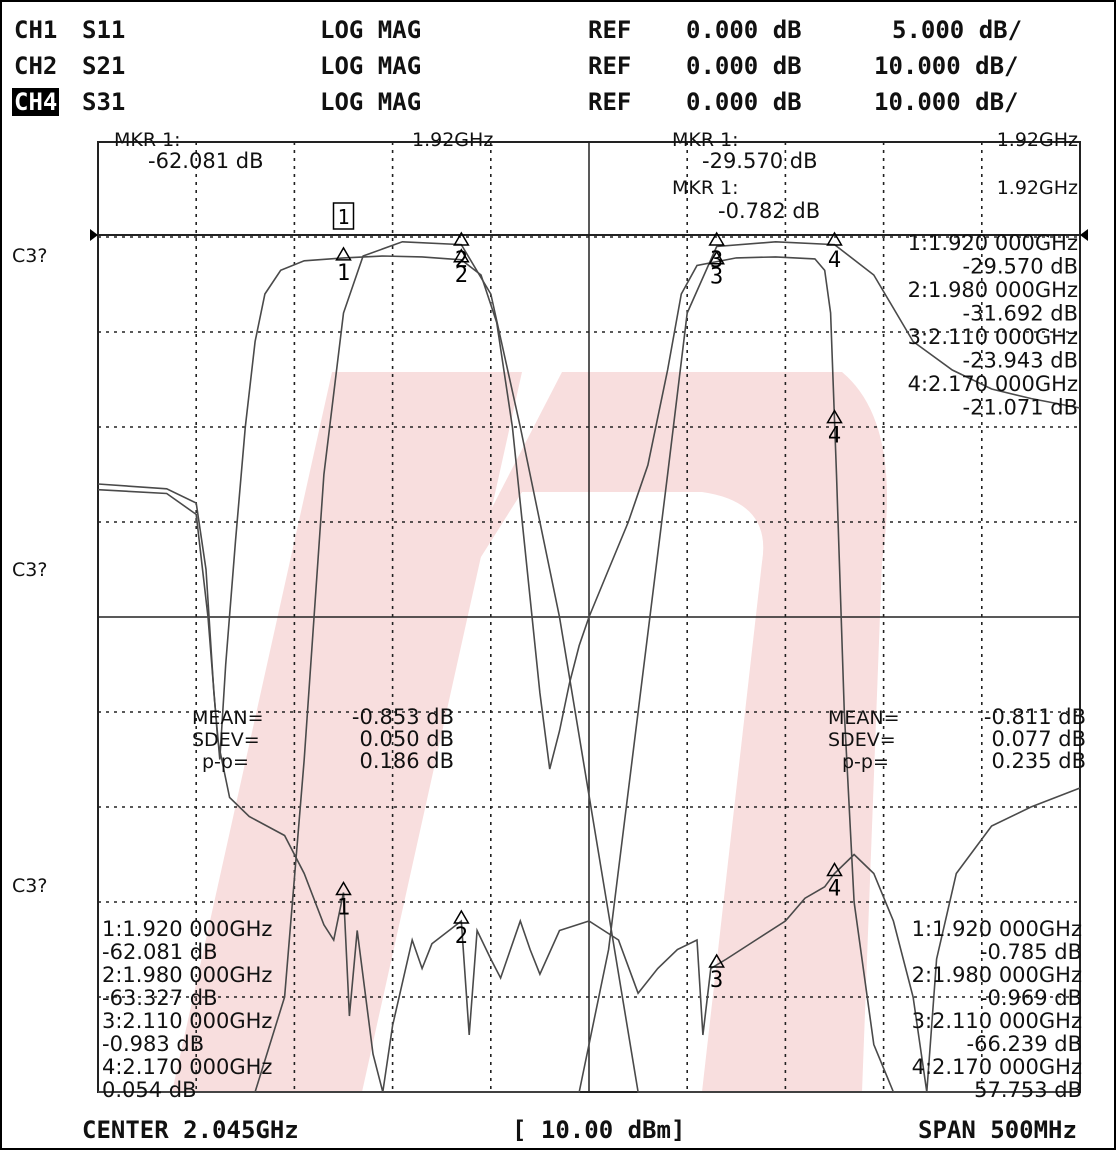 The image size is (1116, 1150). What do you see at coordinates (1024, 1044) in the screenshot?
I see `marker-list-entry: -66.239 dB` at bounding box center [1024, 1044].